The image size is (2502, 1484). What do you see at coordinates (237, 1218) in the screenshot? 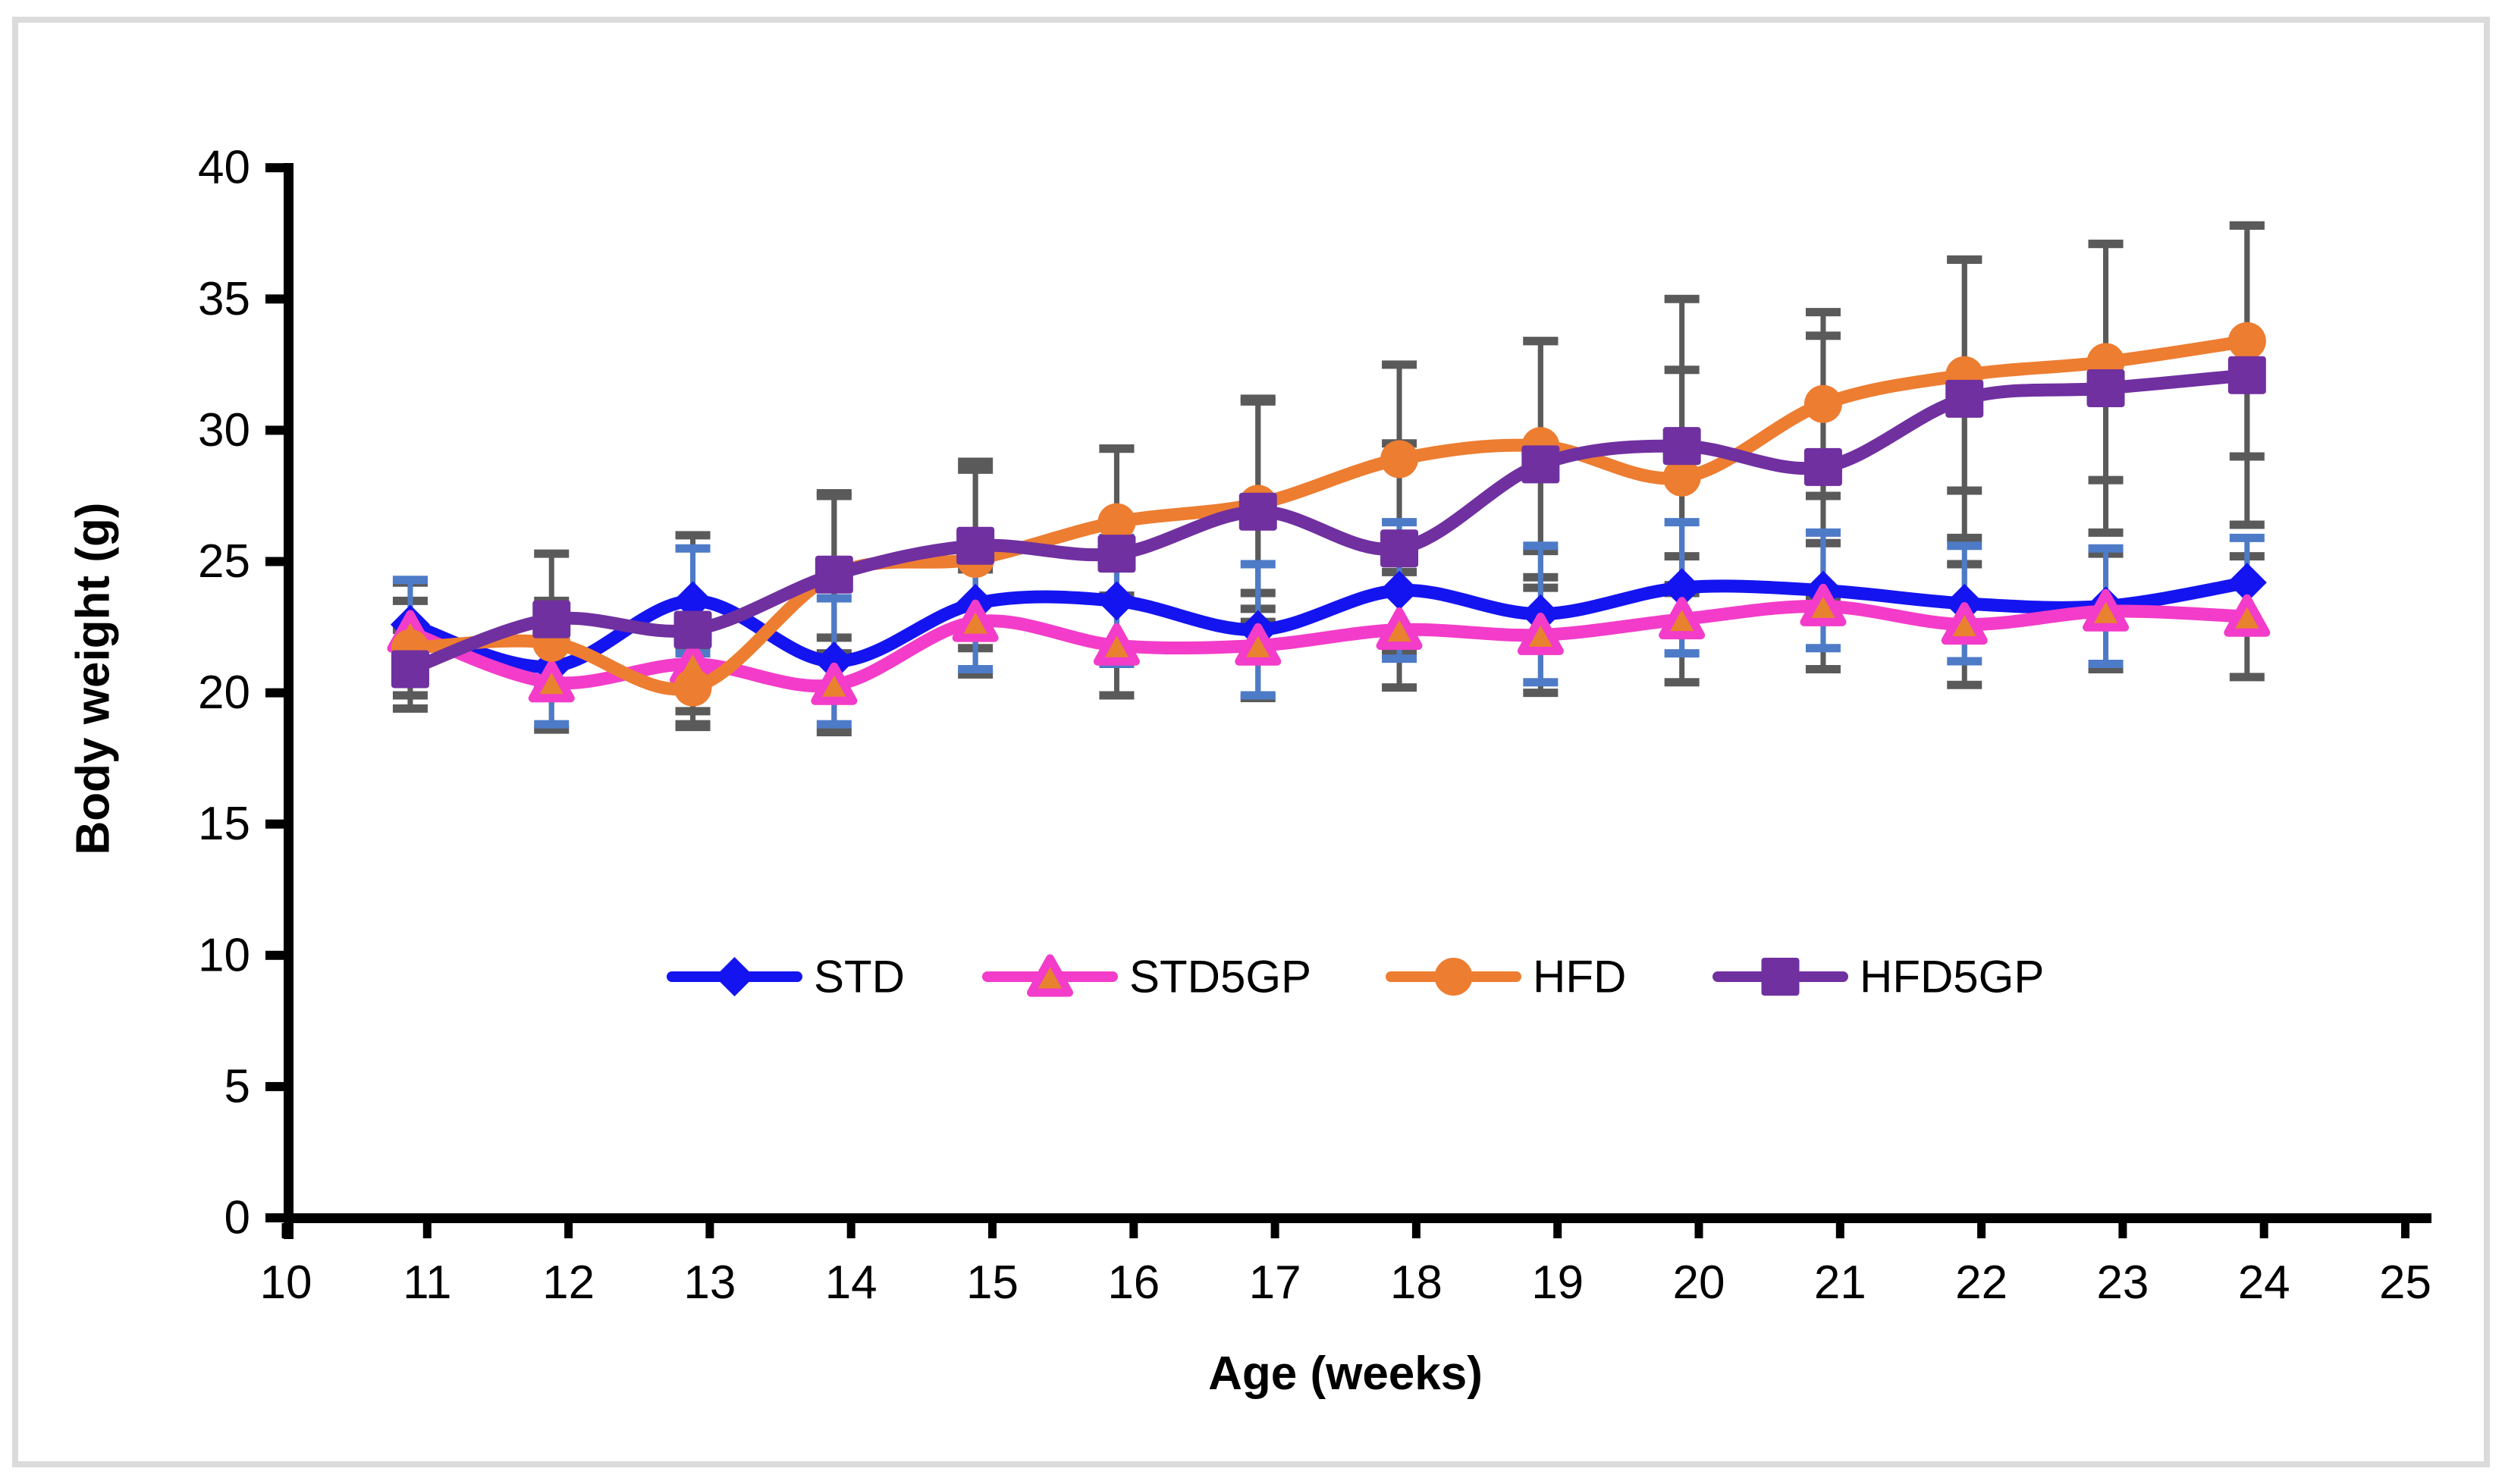
I see `y-tick-label: 0` at bounding box center [237, 1218].